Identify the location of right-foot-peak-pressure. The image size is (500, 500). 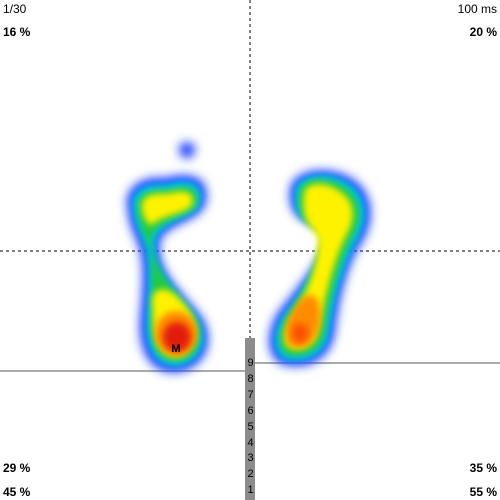
(300, 333).